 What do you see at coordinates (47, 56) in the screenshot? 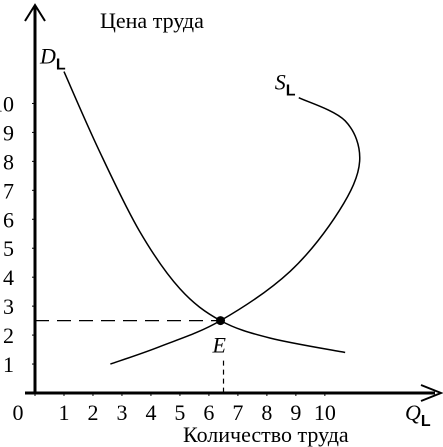
I see `curve-letter: D` at bounding box center [47, 56].